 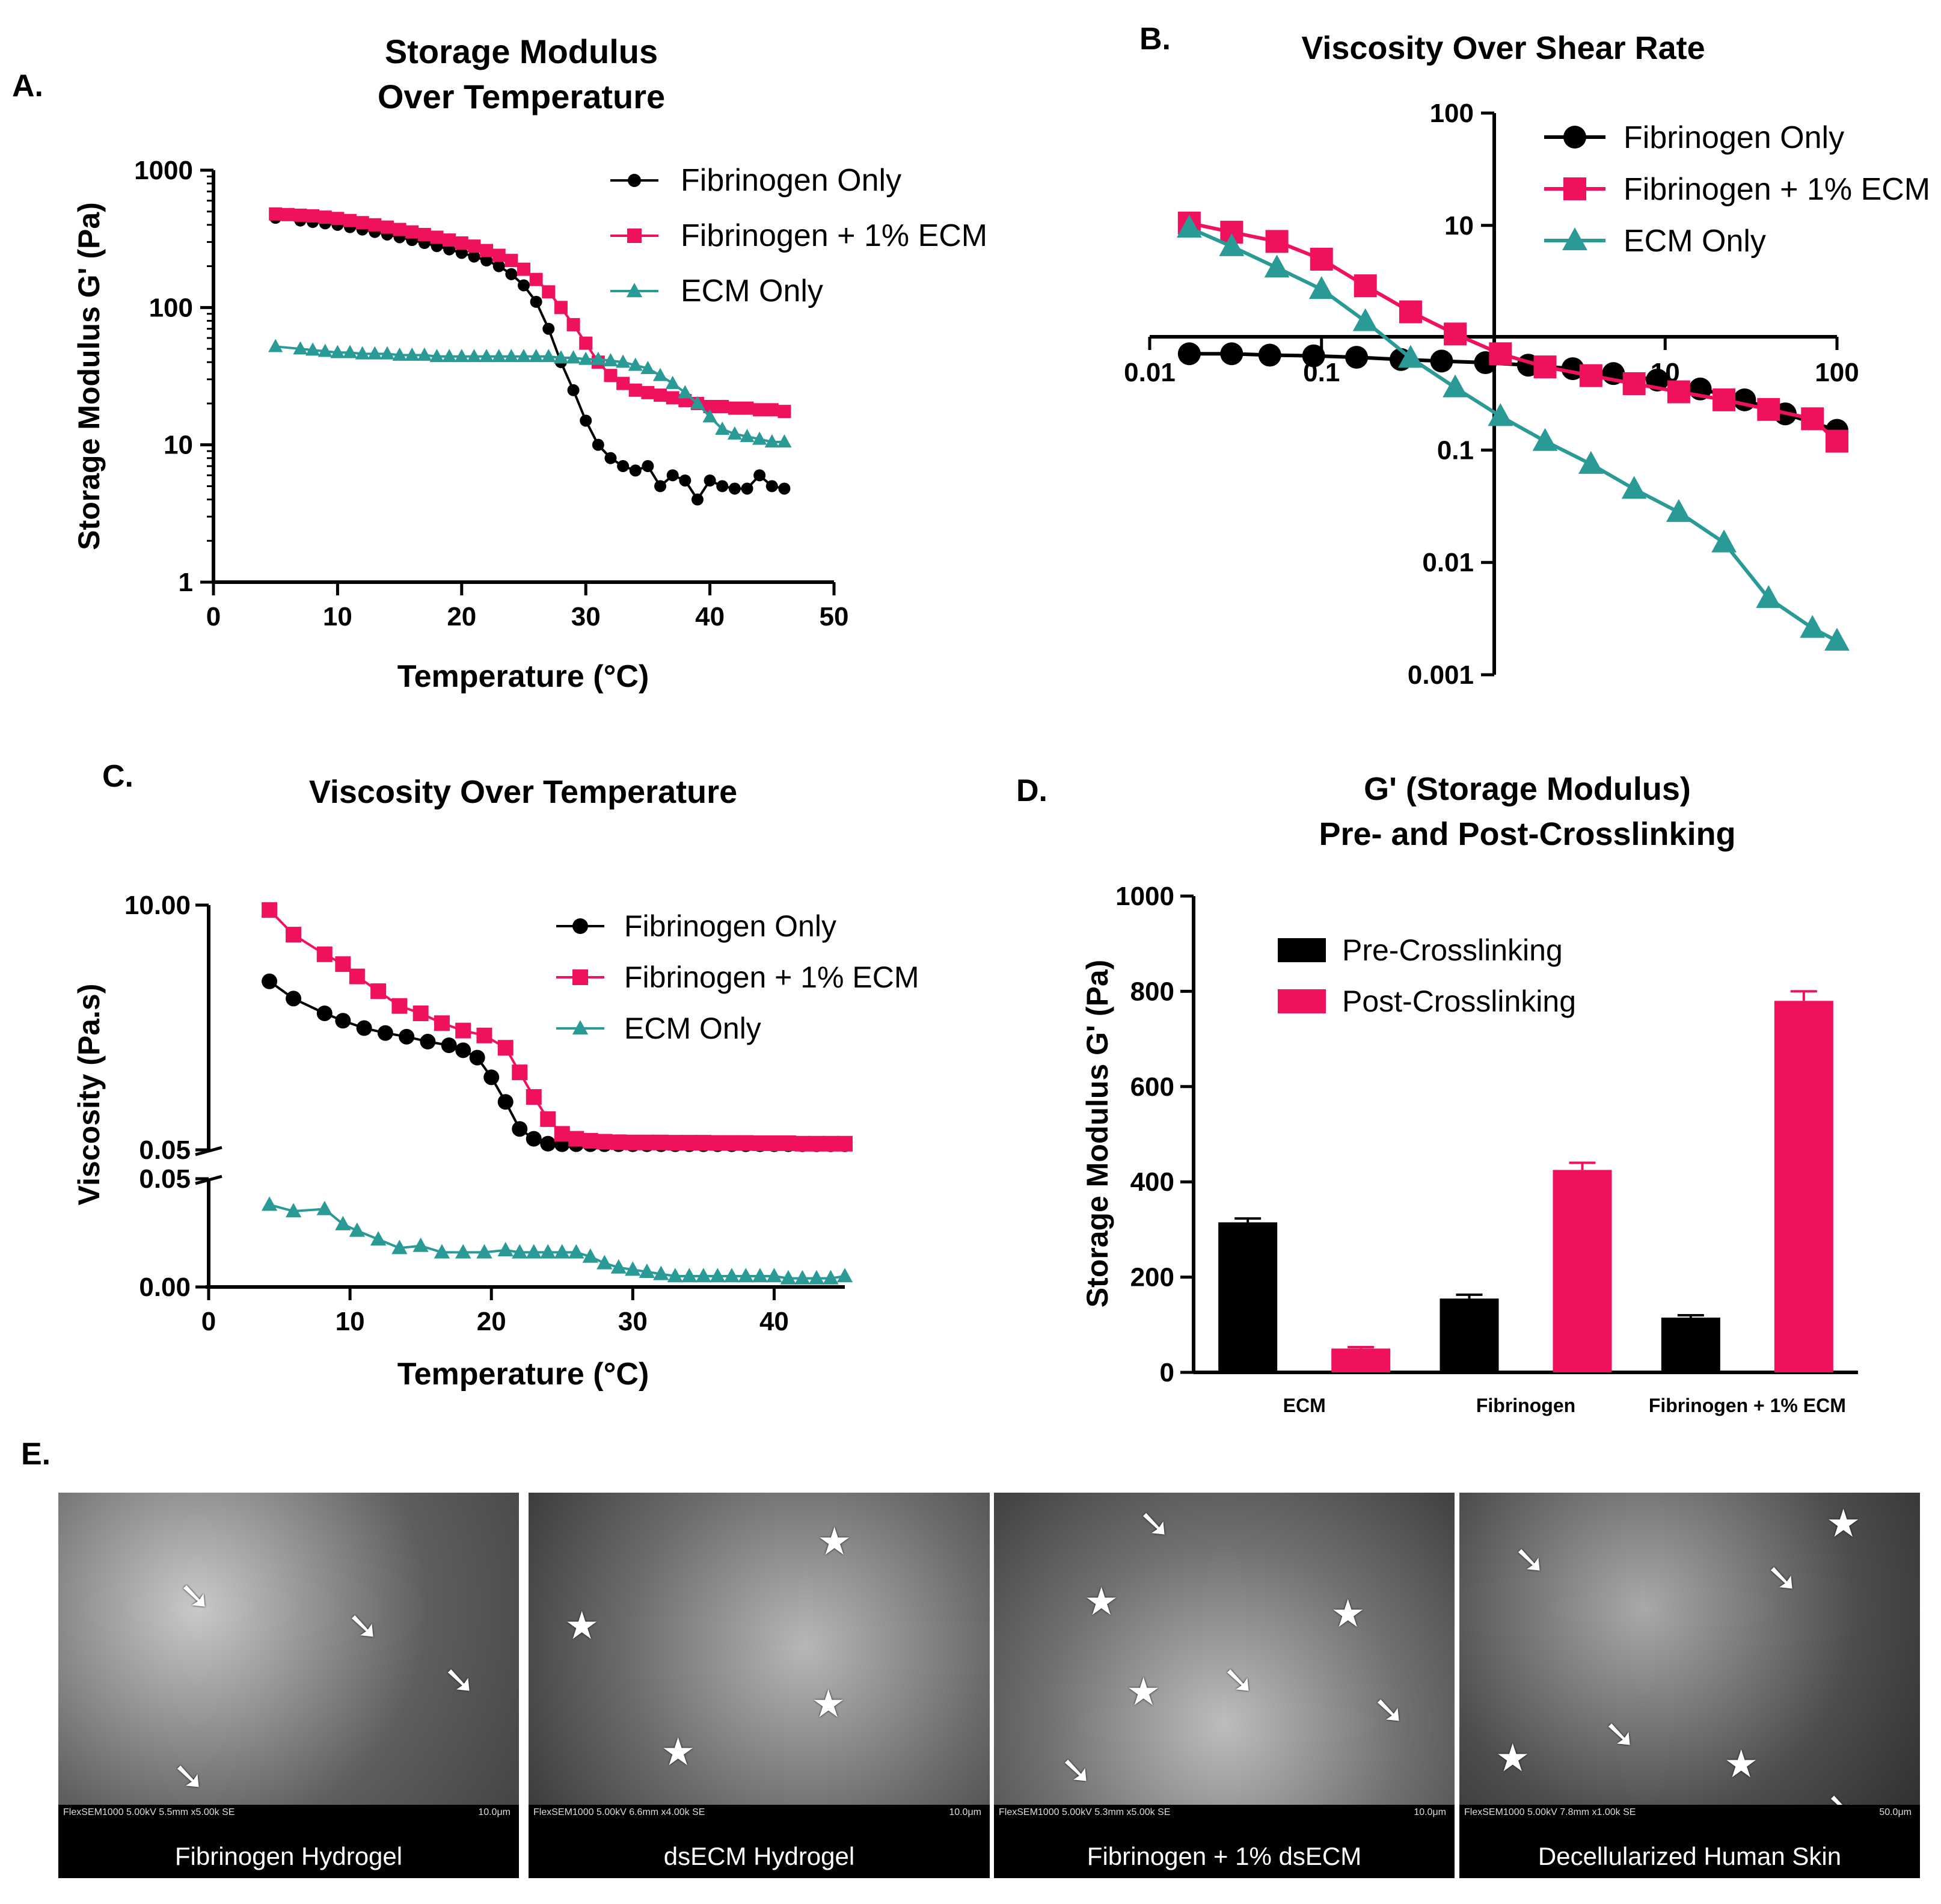 I want to click on y-axis-label: Viscosity (Pa.s), so click(x=89, y=1095).